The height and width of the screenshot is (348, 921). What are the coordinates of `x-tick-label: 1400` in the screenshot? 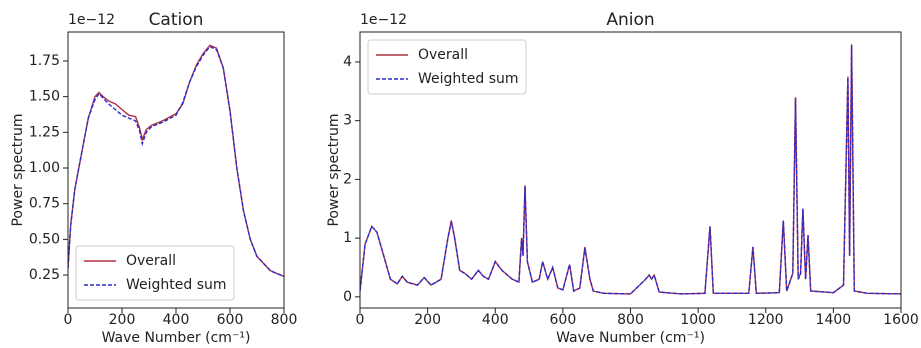 It's located at (834, 320).